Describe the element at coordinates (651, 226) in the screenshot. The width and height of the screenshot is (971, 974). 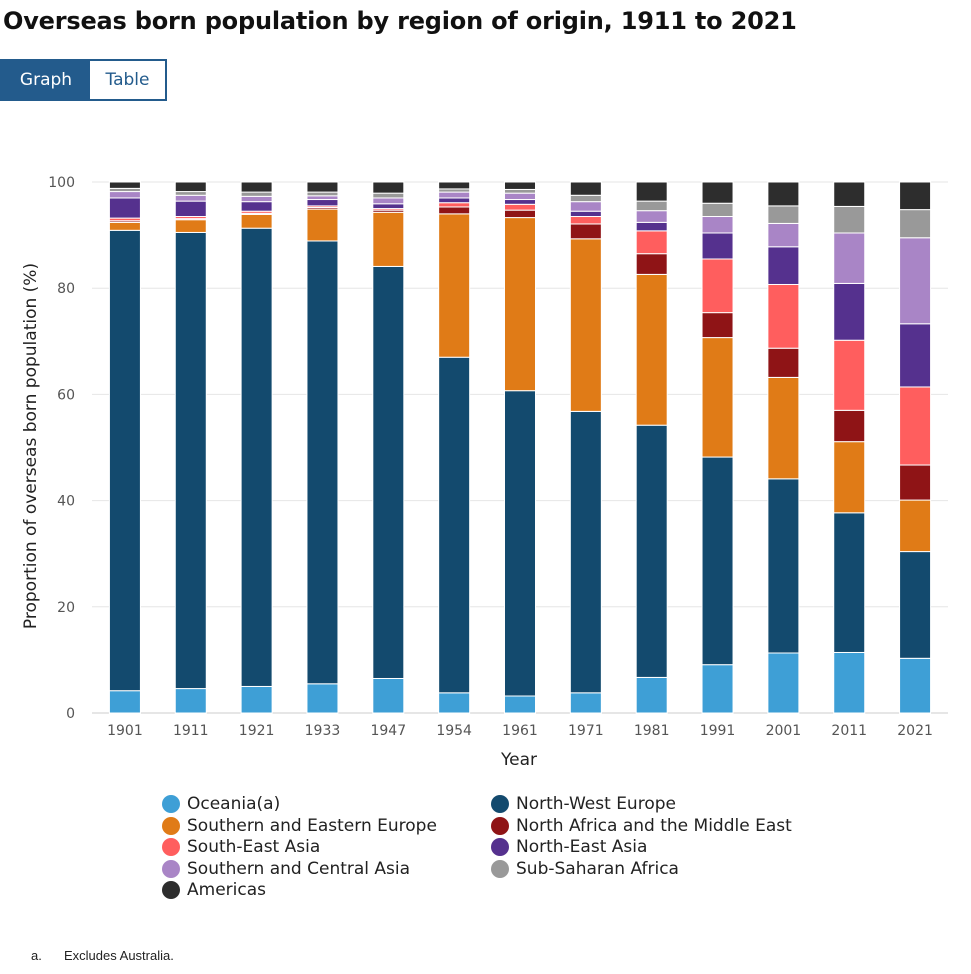
I see `bar-segment: 1981 — North-East Asia: 1.6` at that location.